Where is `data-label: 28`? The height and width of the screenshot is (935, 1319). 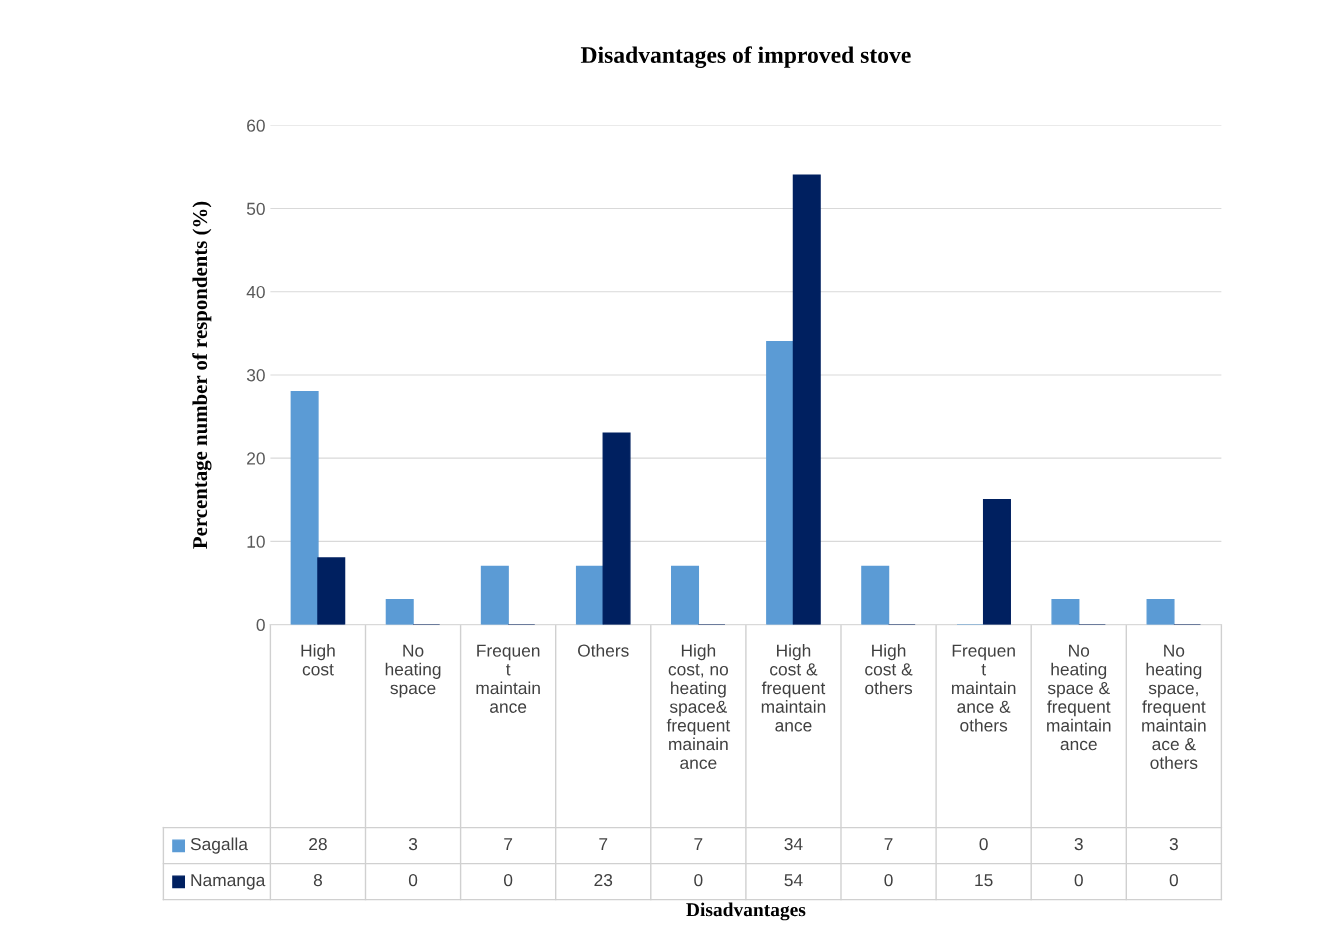
data-label: 28 is located at coordinates (318, 844).